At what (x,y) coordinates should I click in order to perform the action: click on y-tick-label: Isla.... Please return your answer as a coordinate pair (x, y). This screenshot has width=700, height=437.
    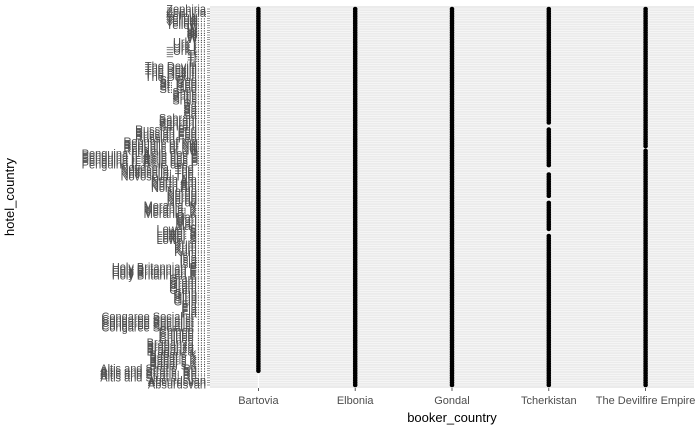
    Looking at the image, I should click on (193, 258).